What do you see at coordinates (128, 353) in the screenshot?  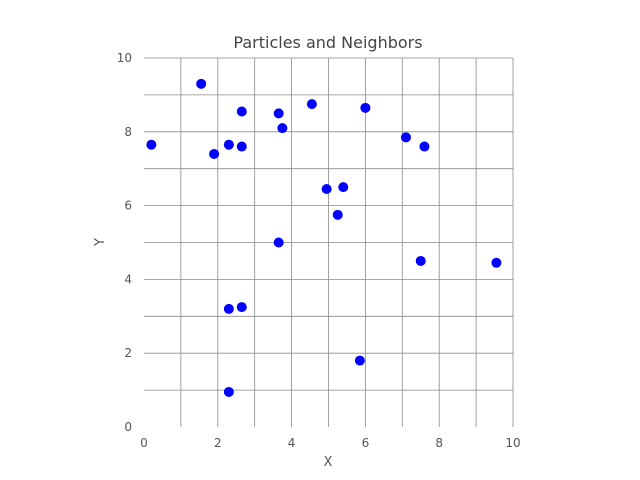 I see `y-tick-label: 2` at bounding box center [128, 353].